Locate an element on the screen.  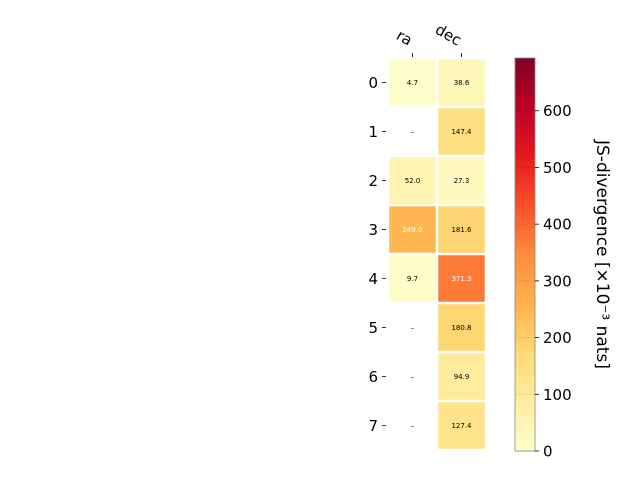
heatmap-cell-7-ra is located at coordinates (412, 425).